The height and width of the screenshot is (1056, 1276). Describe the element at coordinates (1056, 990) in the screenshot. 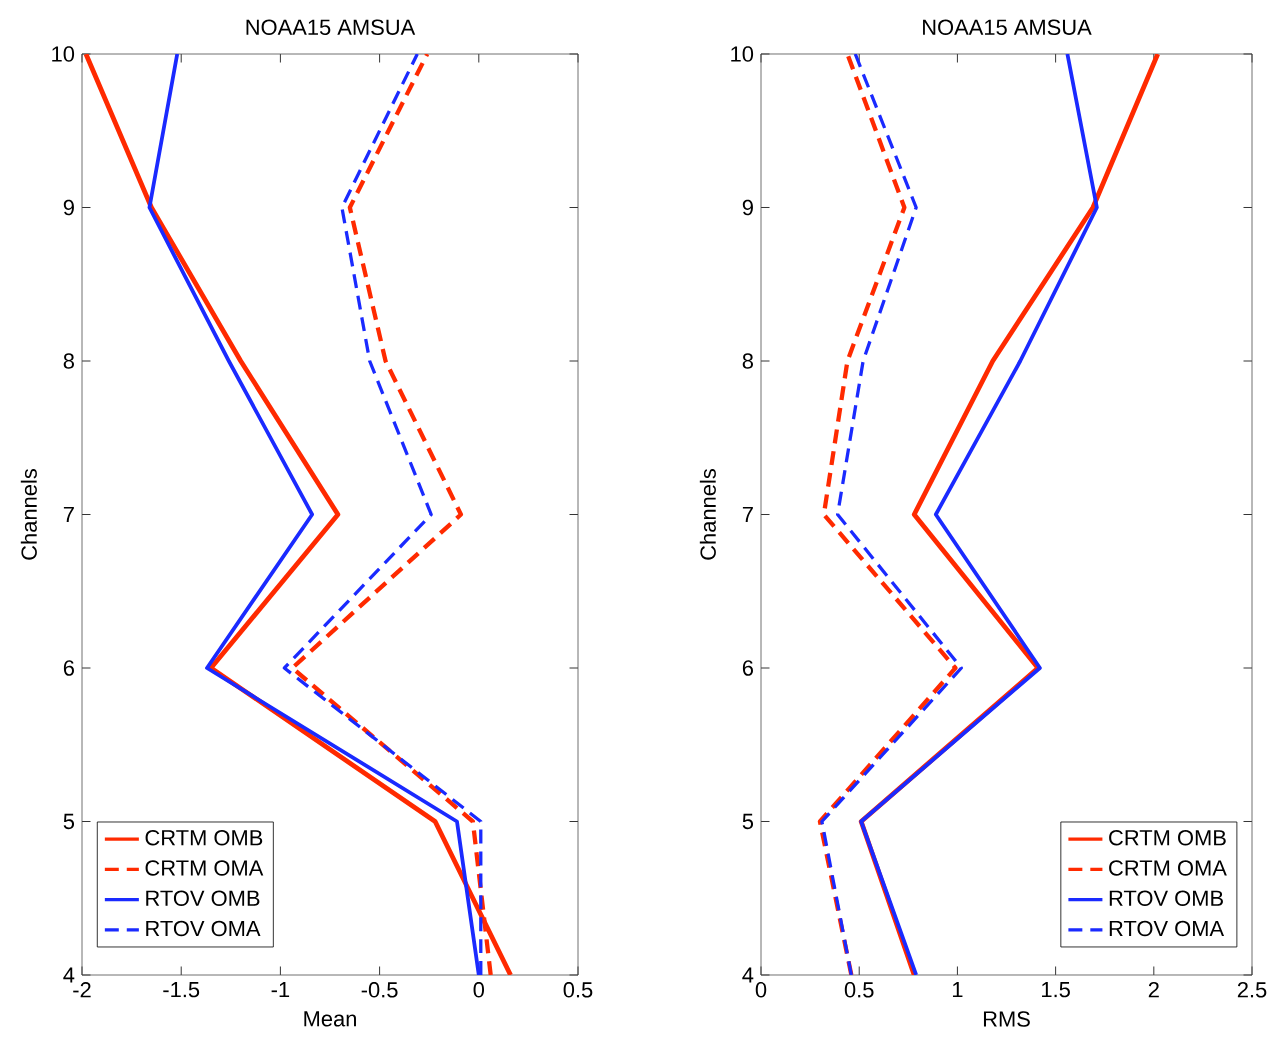

I see `x-tick-label: 1.5` at that location.